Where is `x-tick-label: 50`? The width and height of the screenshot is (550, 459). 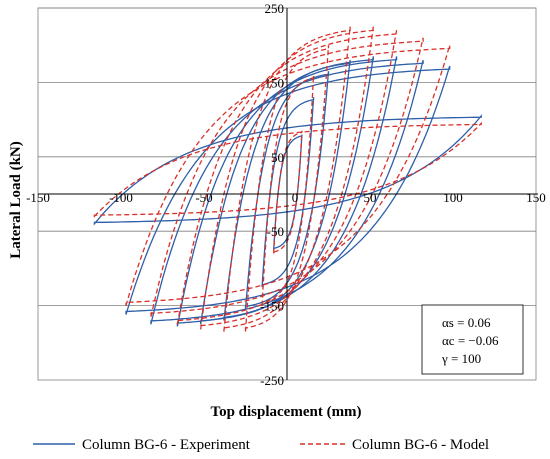 x-tick-label: 50 is located at coordinates (370, 197).